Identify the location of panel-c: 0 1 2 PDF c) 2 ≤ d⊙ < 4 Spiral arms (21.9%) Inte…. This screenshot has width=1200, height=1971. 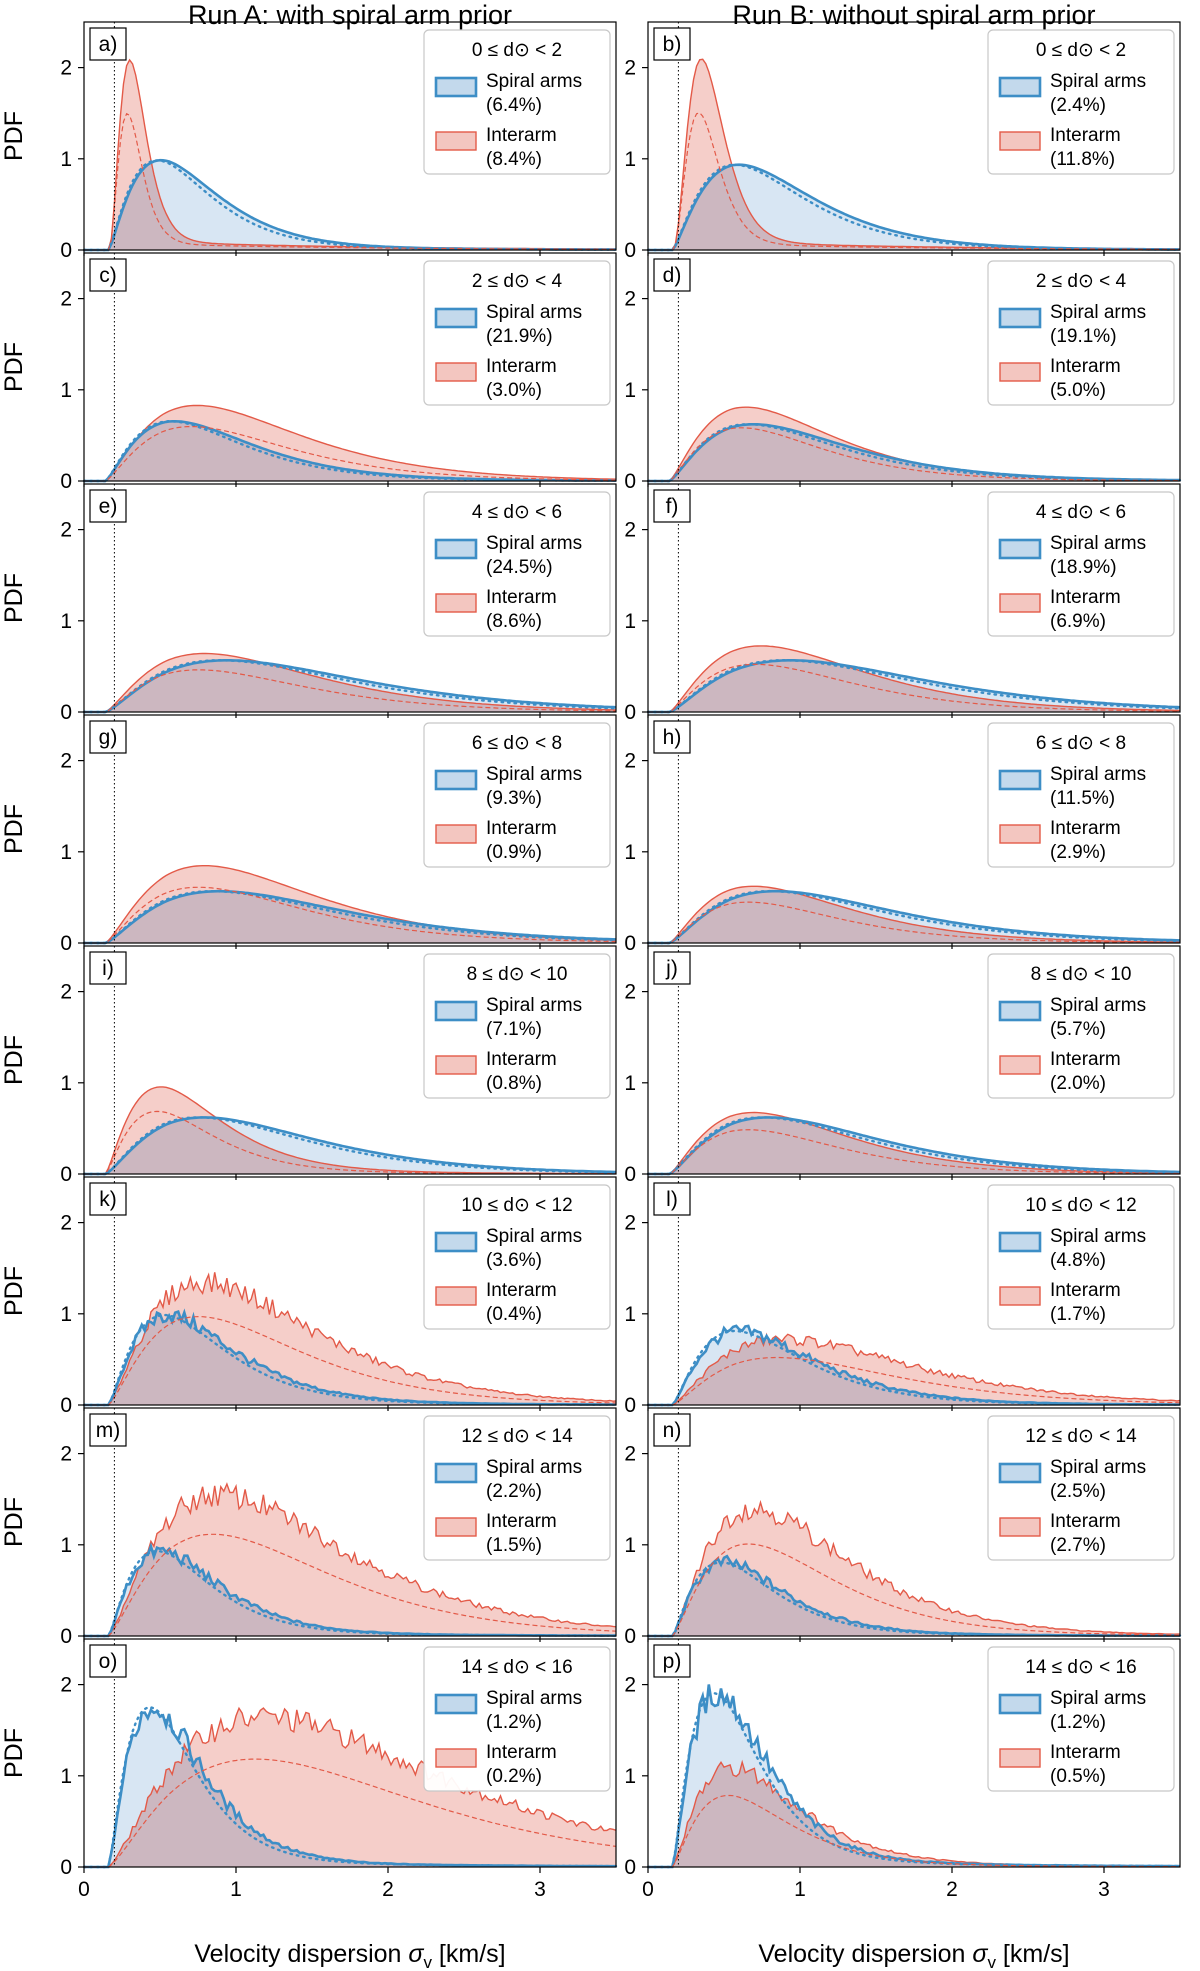
(309, 372).